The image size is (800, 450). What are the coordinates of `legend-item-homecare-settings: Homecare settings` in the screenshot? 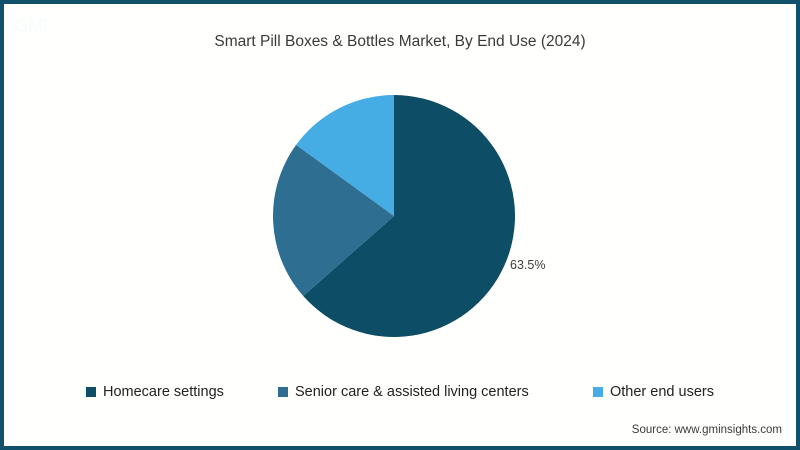 It's located at (155, 392).